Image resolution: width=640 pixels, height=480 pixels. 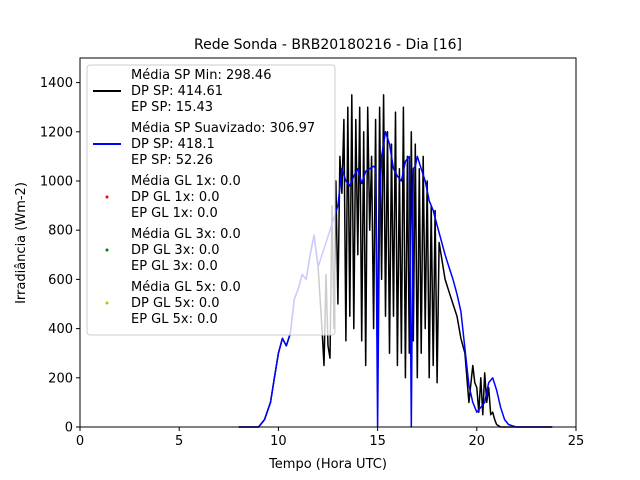 I want to click on y-tick-label: 200, so click(x=60, y=378).